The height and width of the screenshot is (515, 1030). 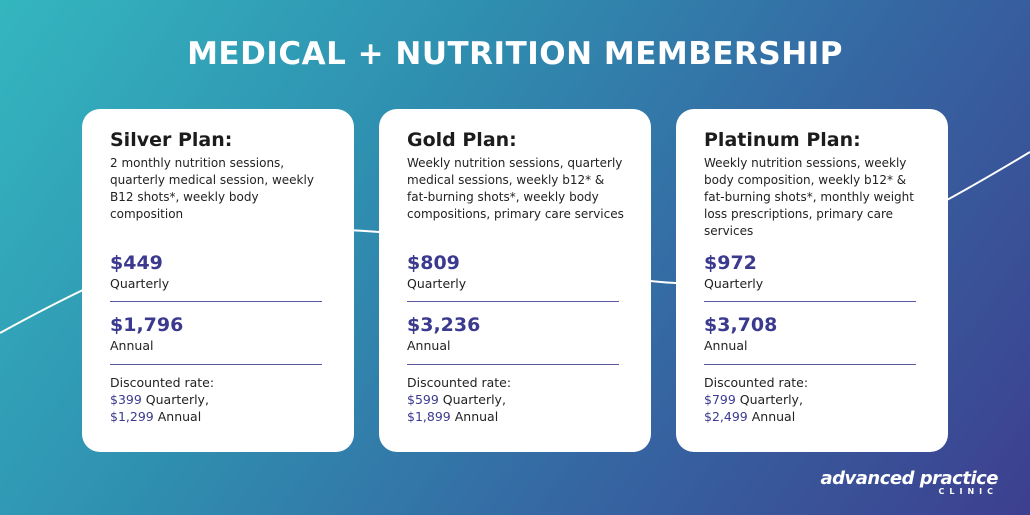 I want to click on discount-quarterly: $599 Quarterly,, so click(x=517, y=399).